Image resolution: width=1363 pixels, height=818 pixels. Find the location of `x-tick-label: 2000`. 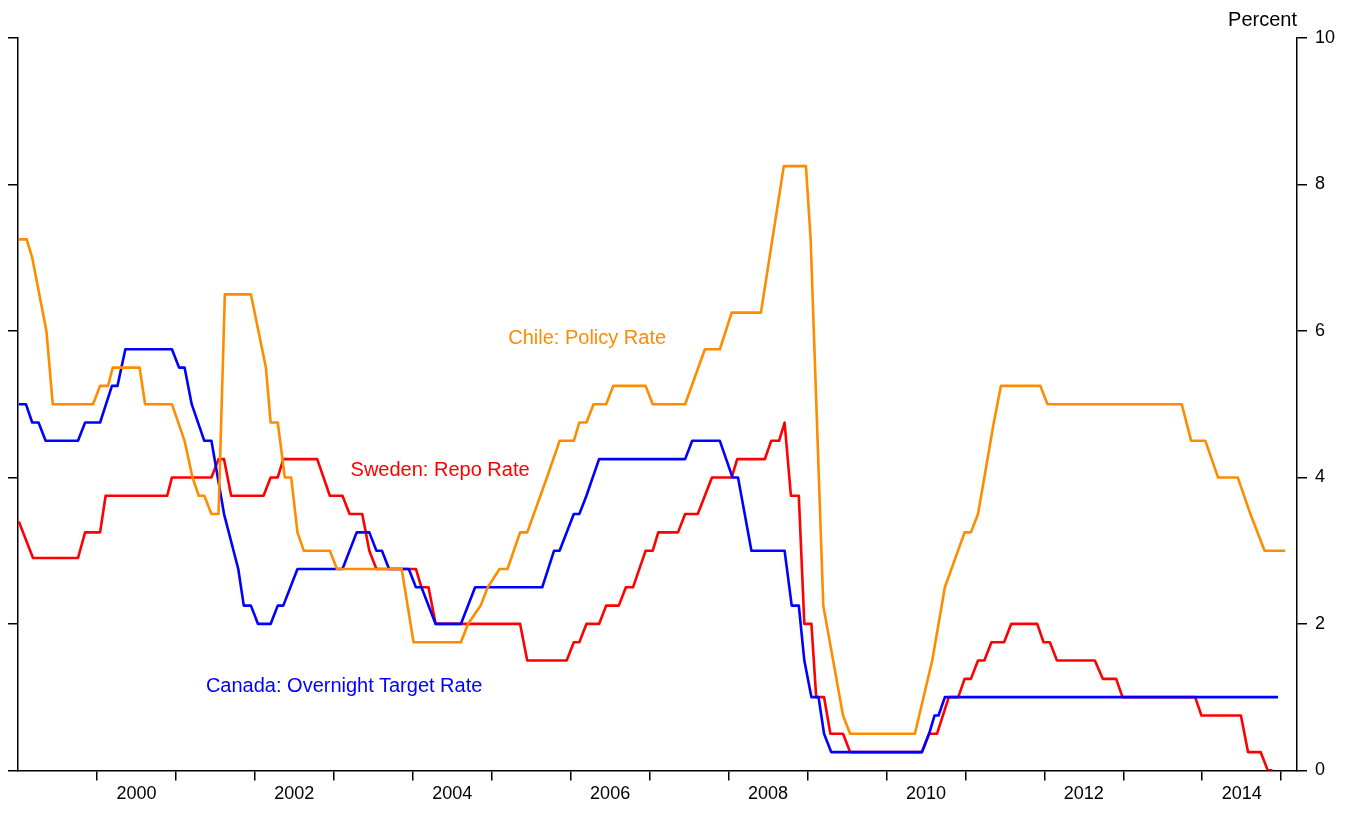

x-tick-label: 2000 is located at coordinates (136, 793).